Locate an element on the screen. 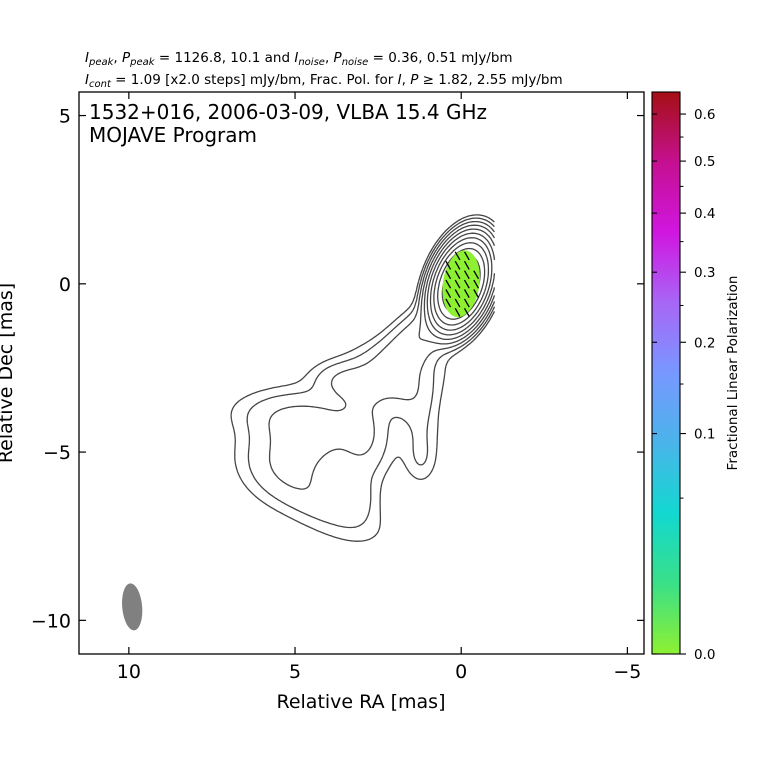  x-tick-label: 10 is located at coordinates (129, 672).